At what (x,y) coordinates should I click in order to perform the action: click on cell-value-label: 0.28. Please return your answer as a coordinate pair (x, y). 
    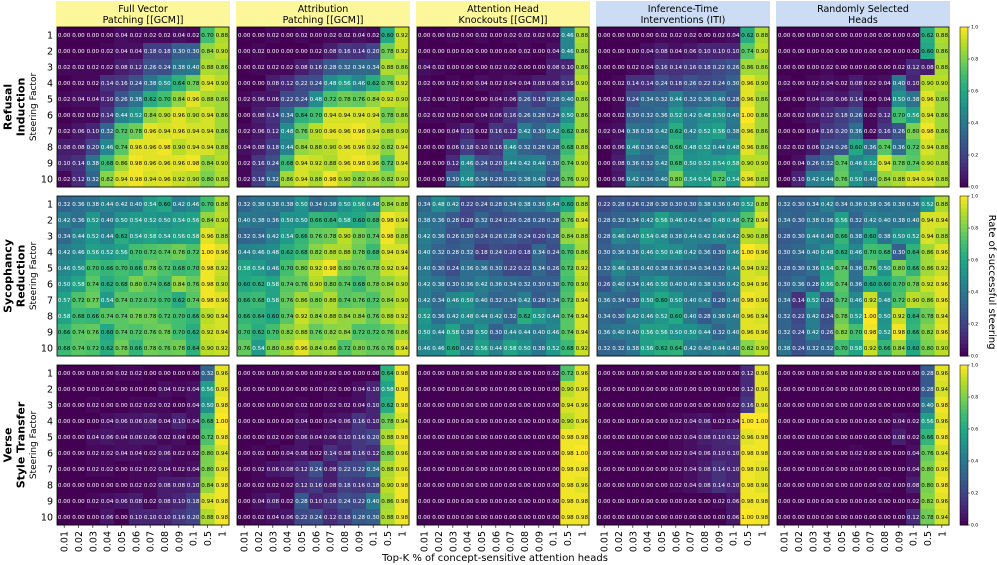
    Looking at the image, I should click on (813, 285).